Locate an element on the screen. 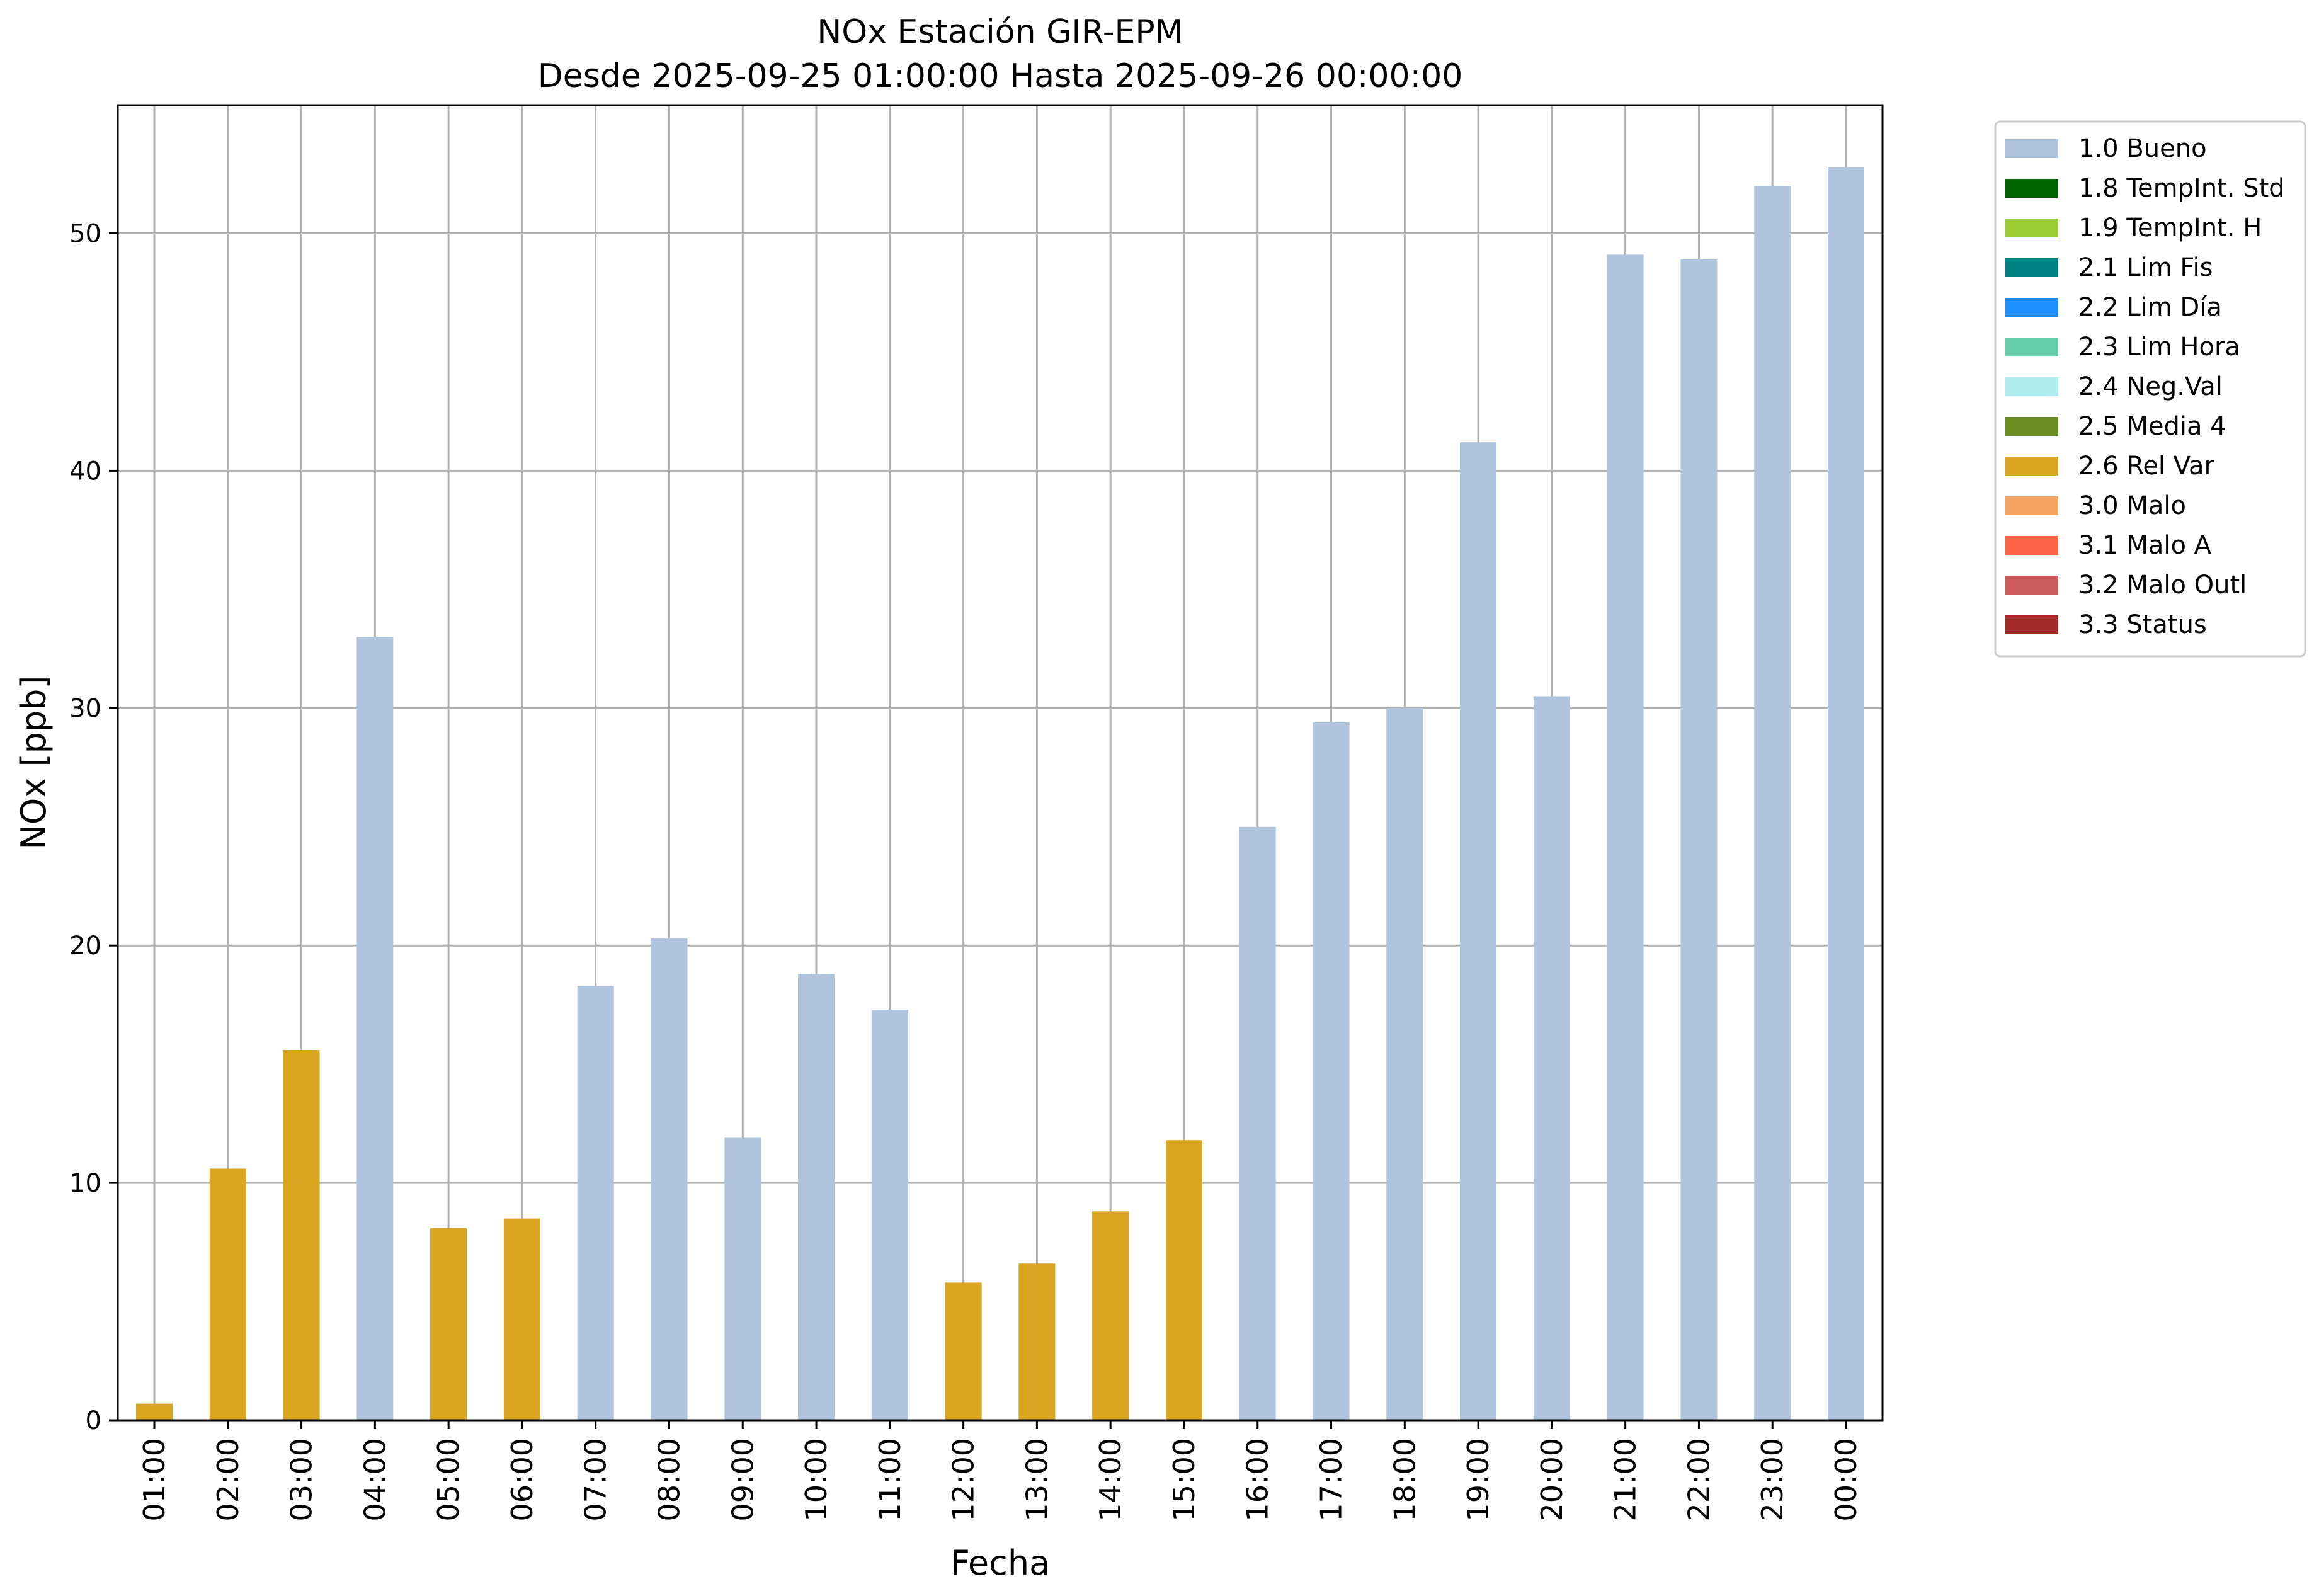 This screenshot has width=2319, height=1596. y-axis: 0 10 20 30 40 50 is located at coordinates (93, 827).